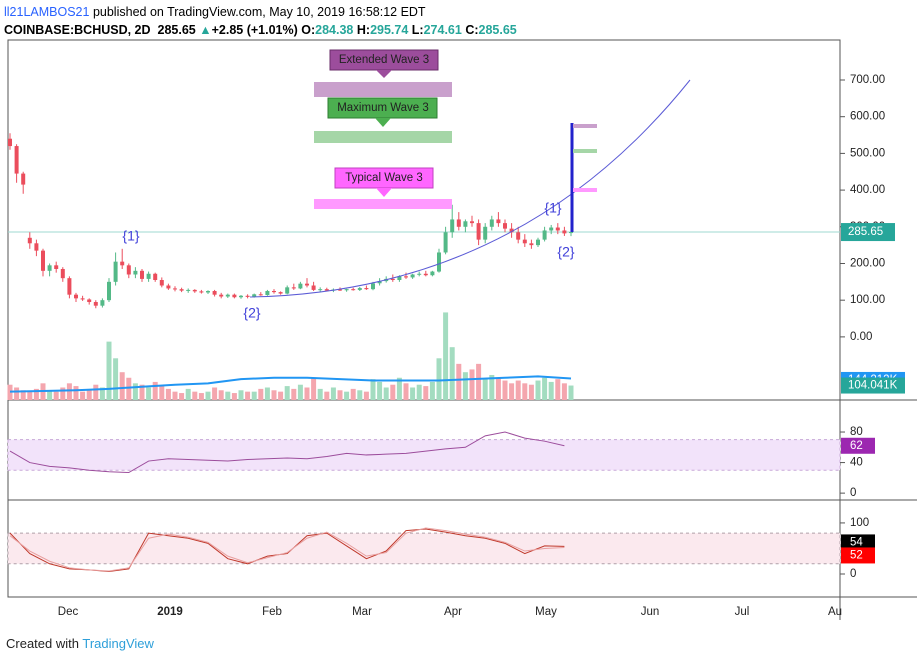  What do you see at coordinates (77, 30) in the screenshot?
I see `symbol: COINBASE:BCHUSD, 2D` at bounding box center [77, 30].